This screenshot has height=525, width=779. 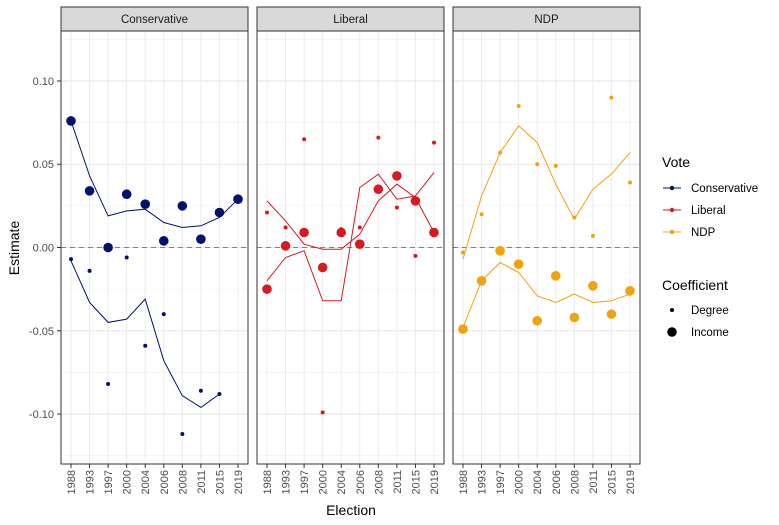 What do you see at coordinates (710, 333) in the screenshot?
I see `legend-label: Income` at bounding box center [710, 333].